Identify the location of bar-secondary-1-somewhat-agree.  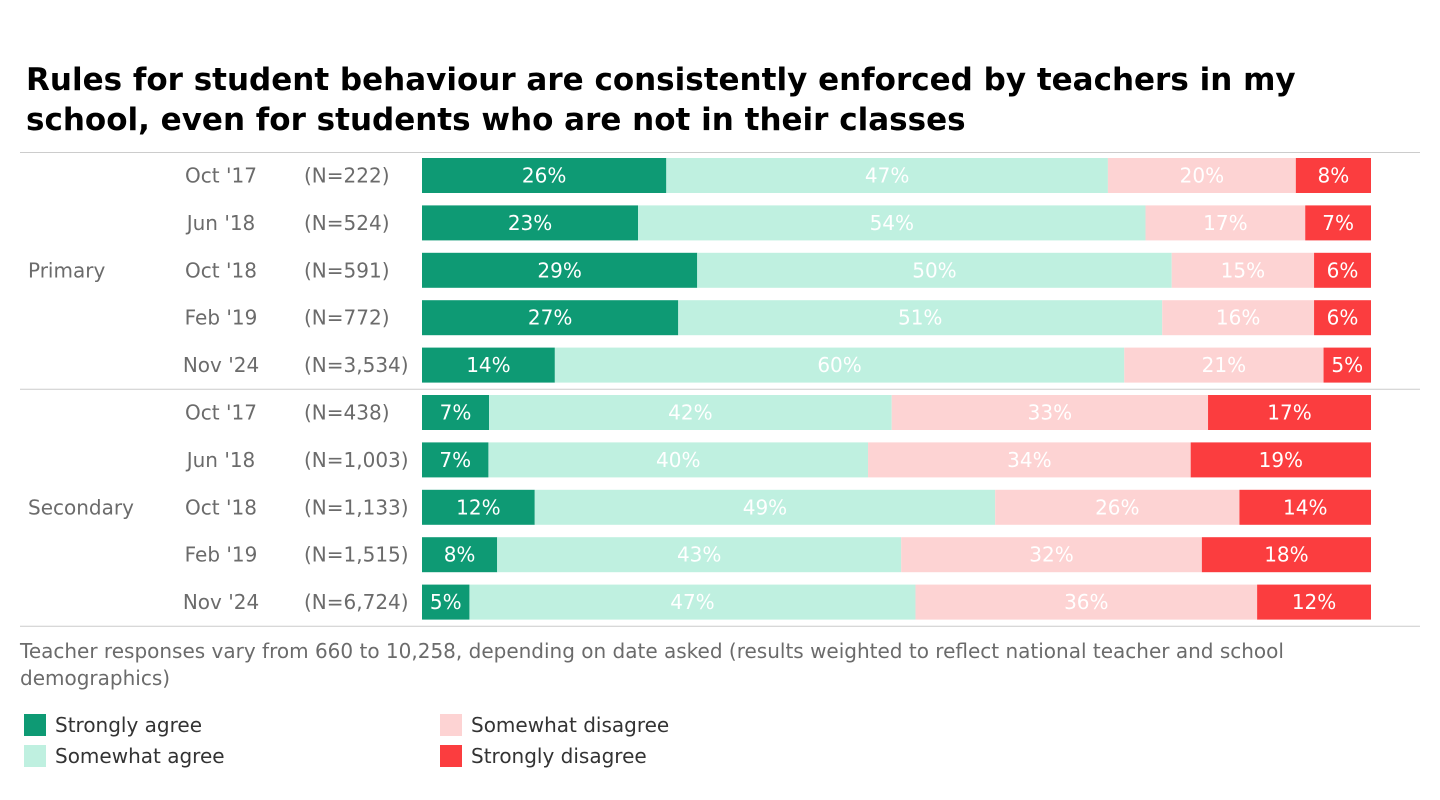
(678, 460).